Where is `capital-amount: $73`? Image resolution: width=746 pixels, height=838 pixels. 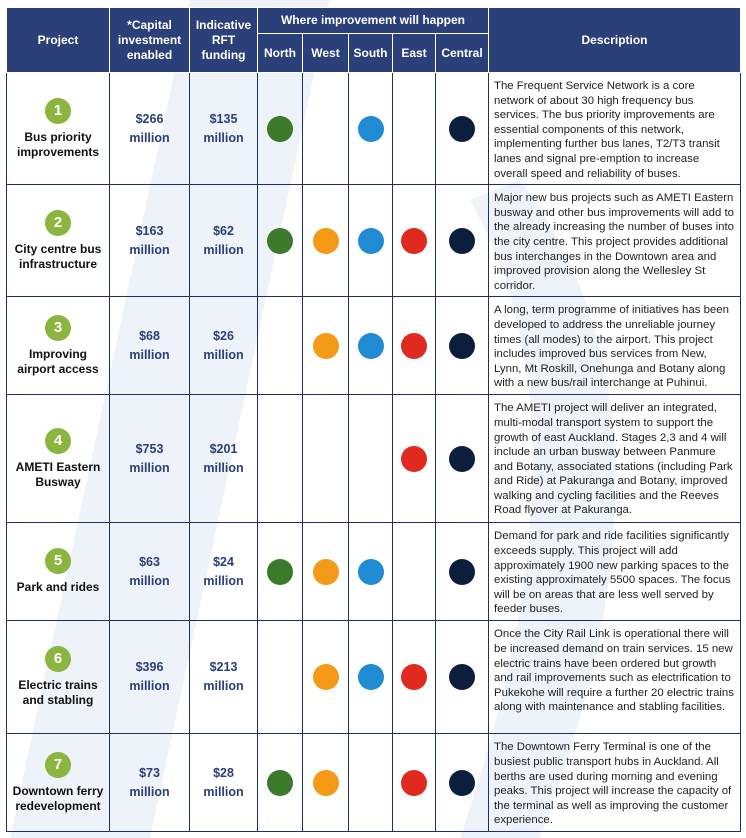
capital-amount: $73 is located at coordinates (149, 772).